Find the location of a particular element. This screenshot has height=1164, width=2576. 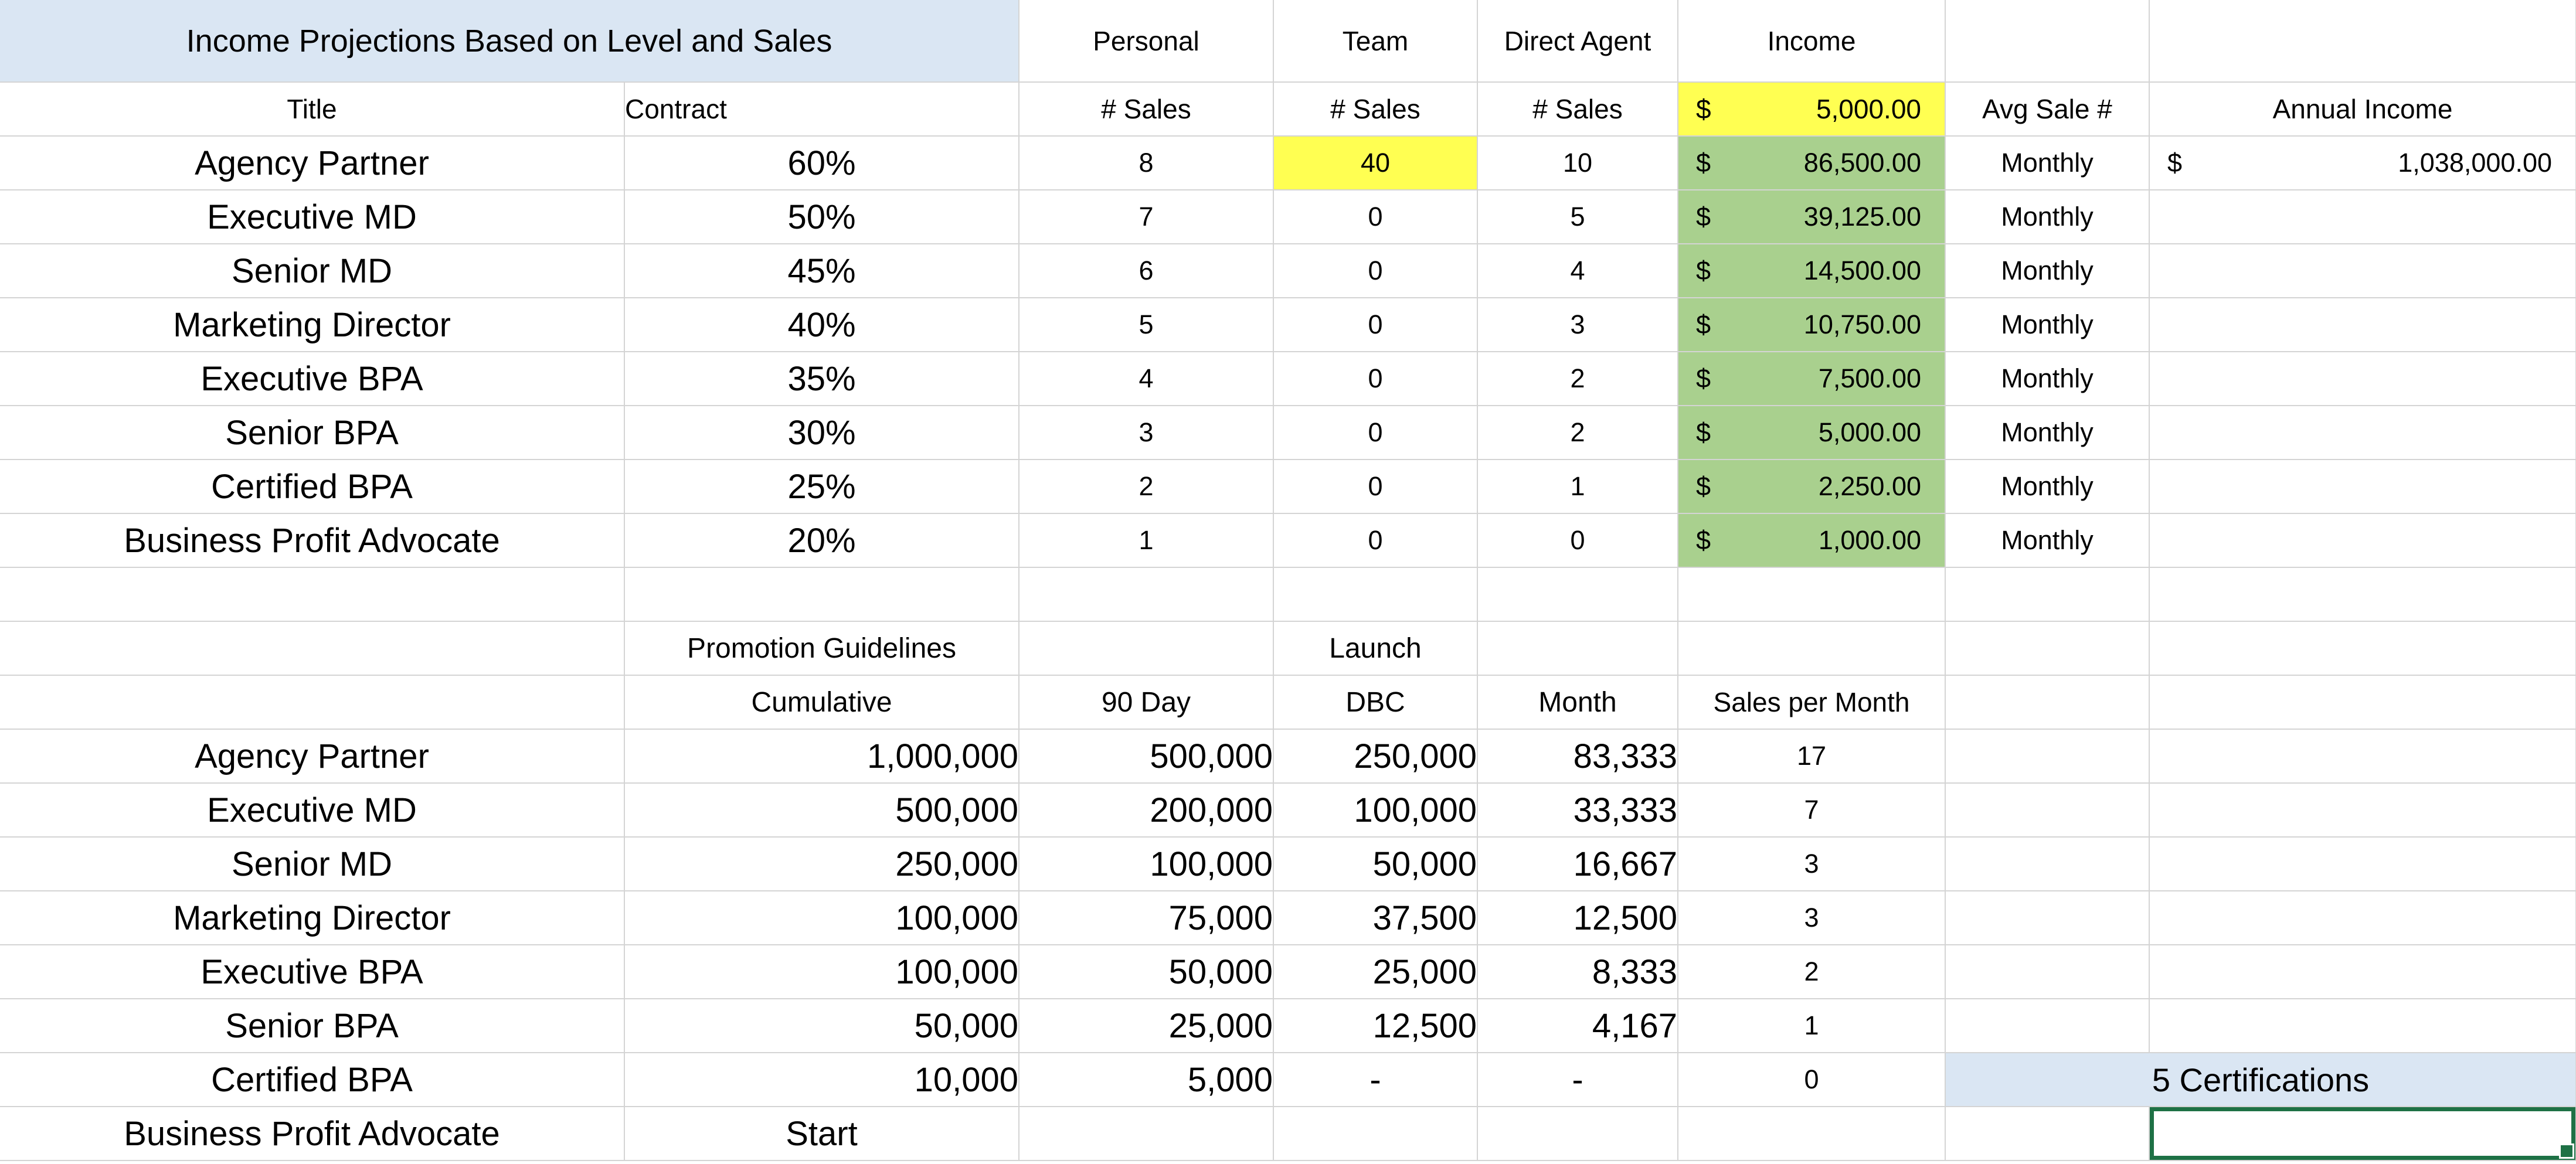

cell-contract: 45% is located at coordinates (821, 271).